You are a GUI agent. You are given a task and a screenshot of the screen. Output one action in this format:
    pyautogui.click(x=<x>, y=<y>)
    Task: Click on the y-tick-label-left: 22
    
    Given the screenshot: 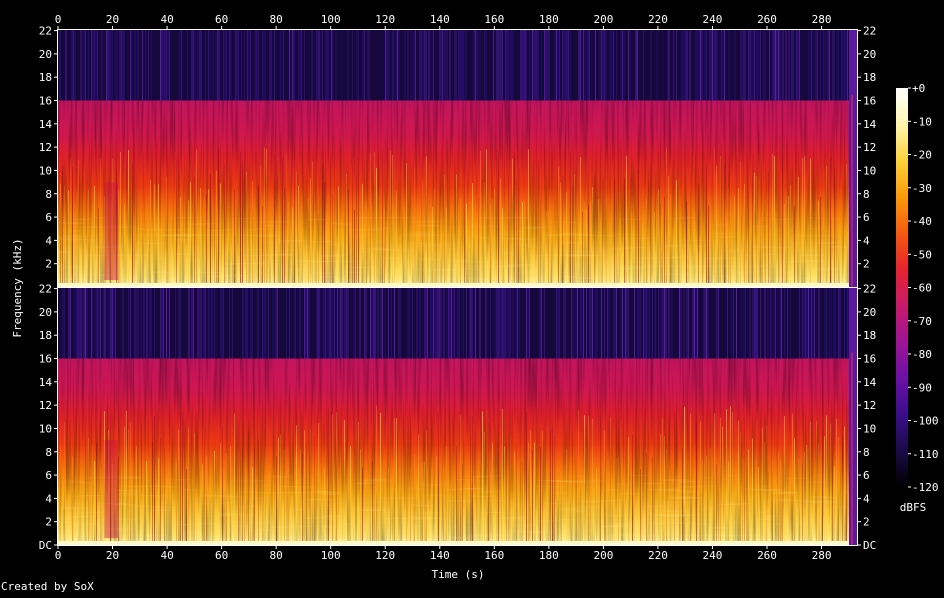 What is the action you would take?
    pyautogui.click(x=45, y=289)
    